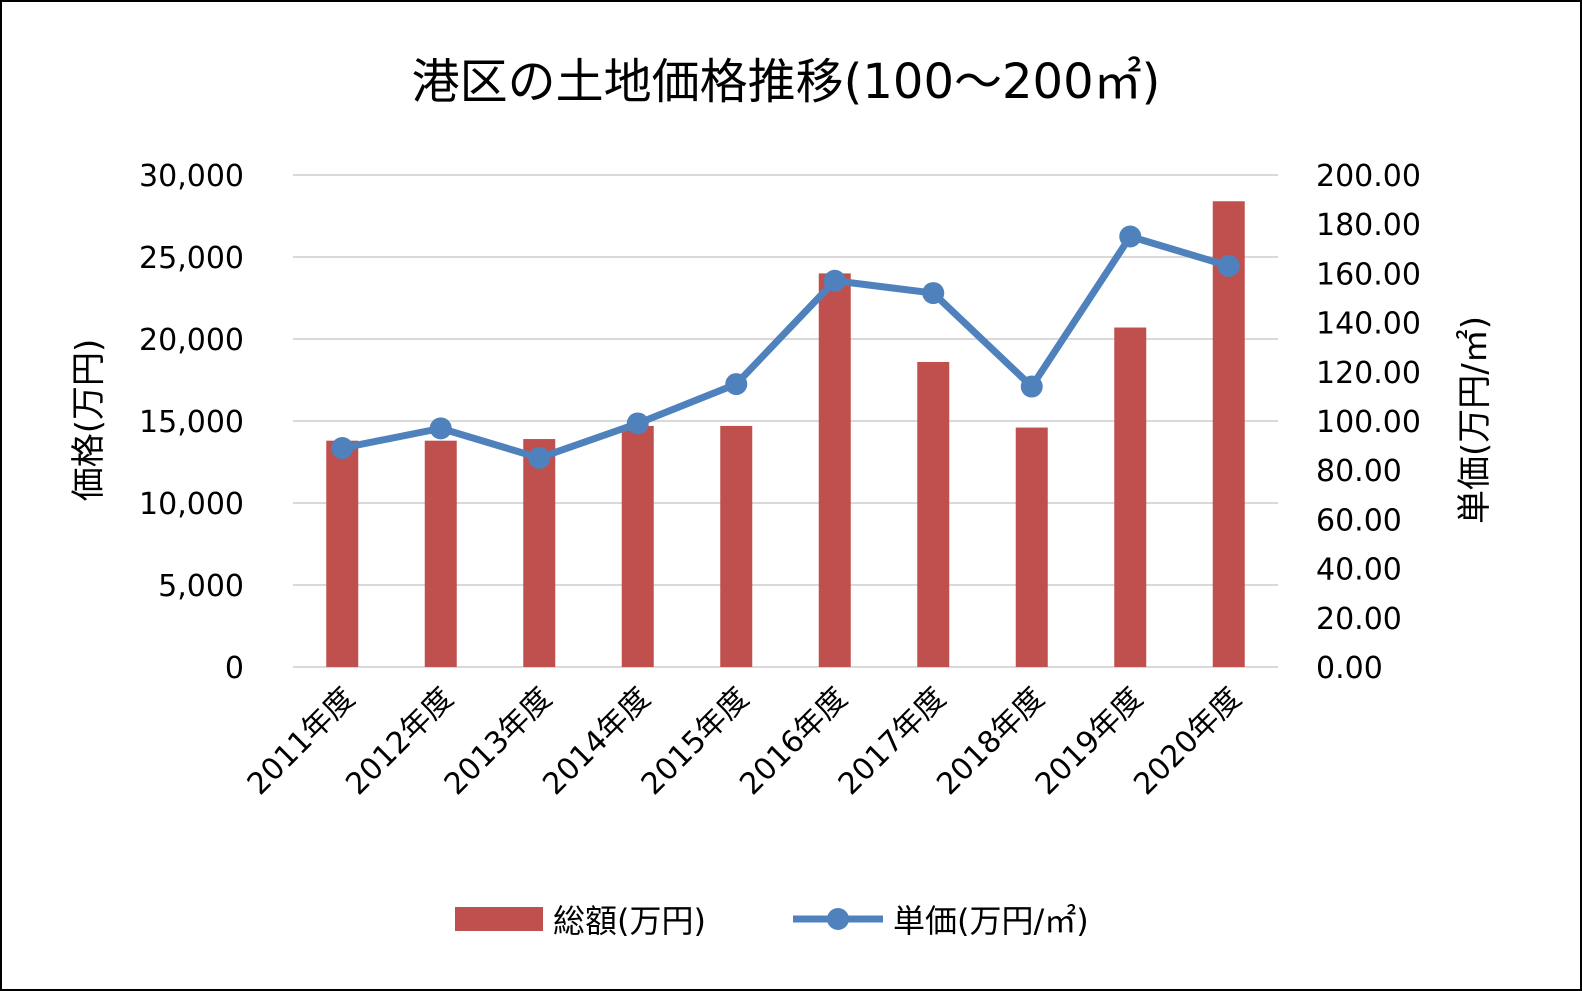 This screenshot has height=991, width=1582. I want to click on left-tick-label: 15,000, so click(191, 422).